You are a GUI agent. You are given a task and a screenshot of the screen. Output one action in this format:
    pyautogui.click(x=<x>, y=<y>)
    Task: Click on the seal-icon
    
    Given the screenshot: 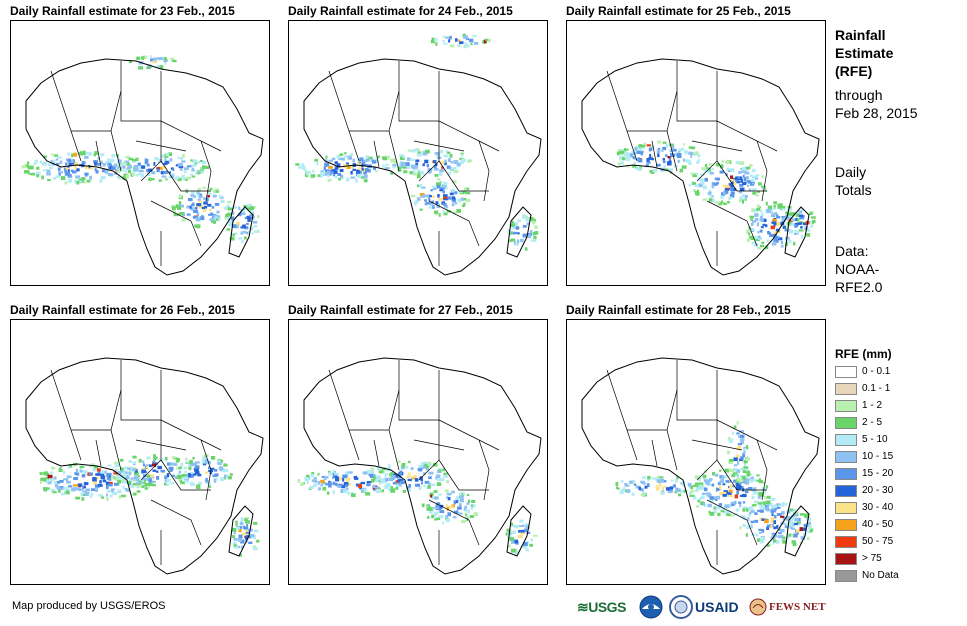 What is the action you would take?
    pyautogui.click(x=682, y=607)
    